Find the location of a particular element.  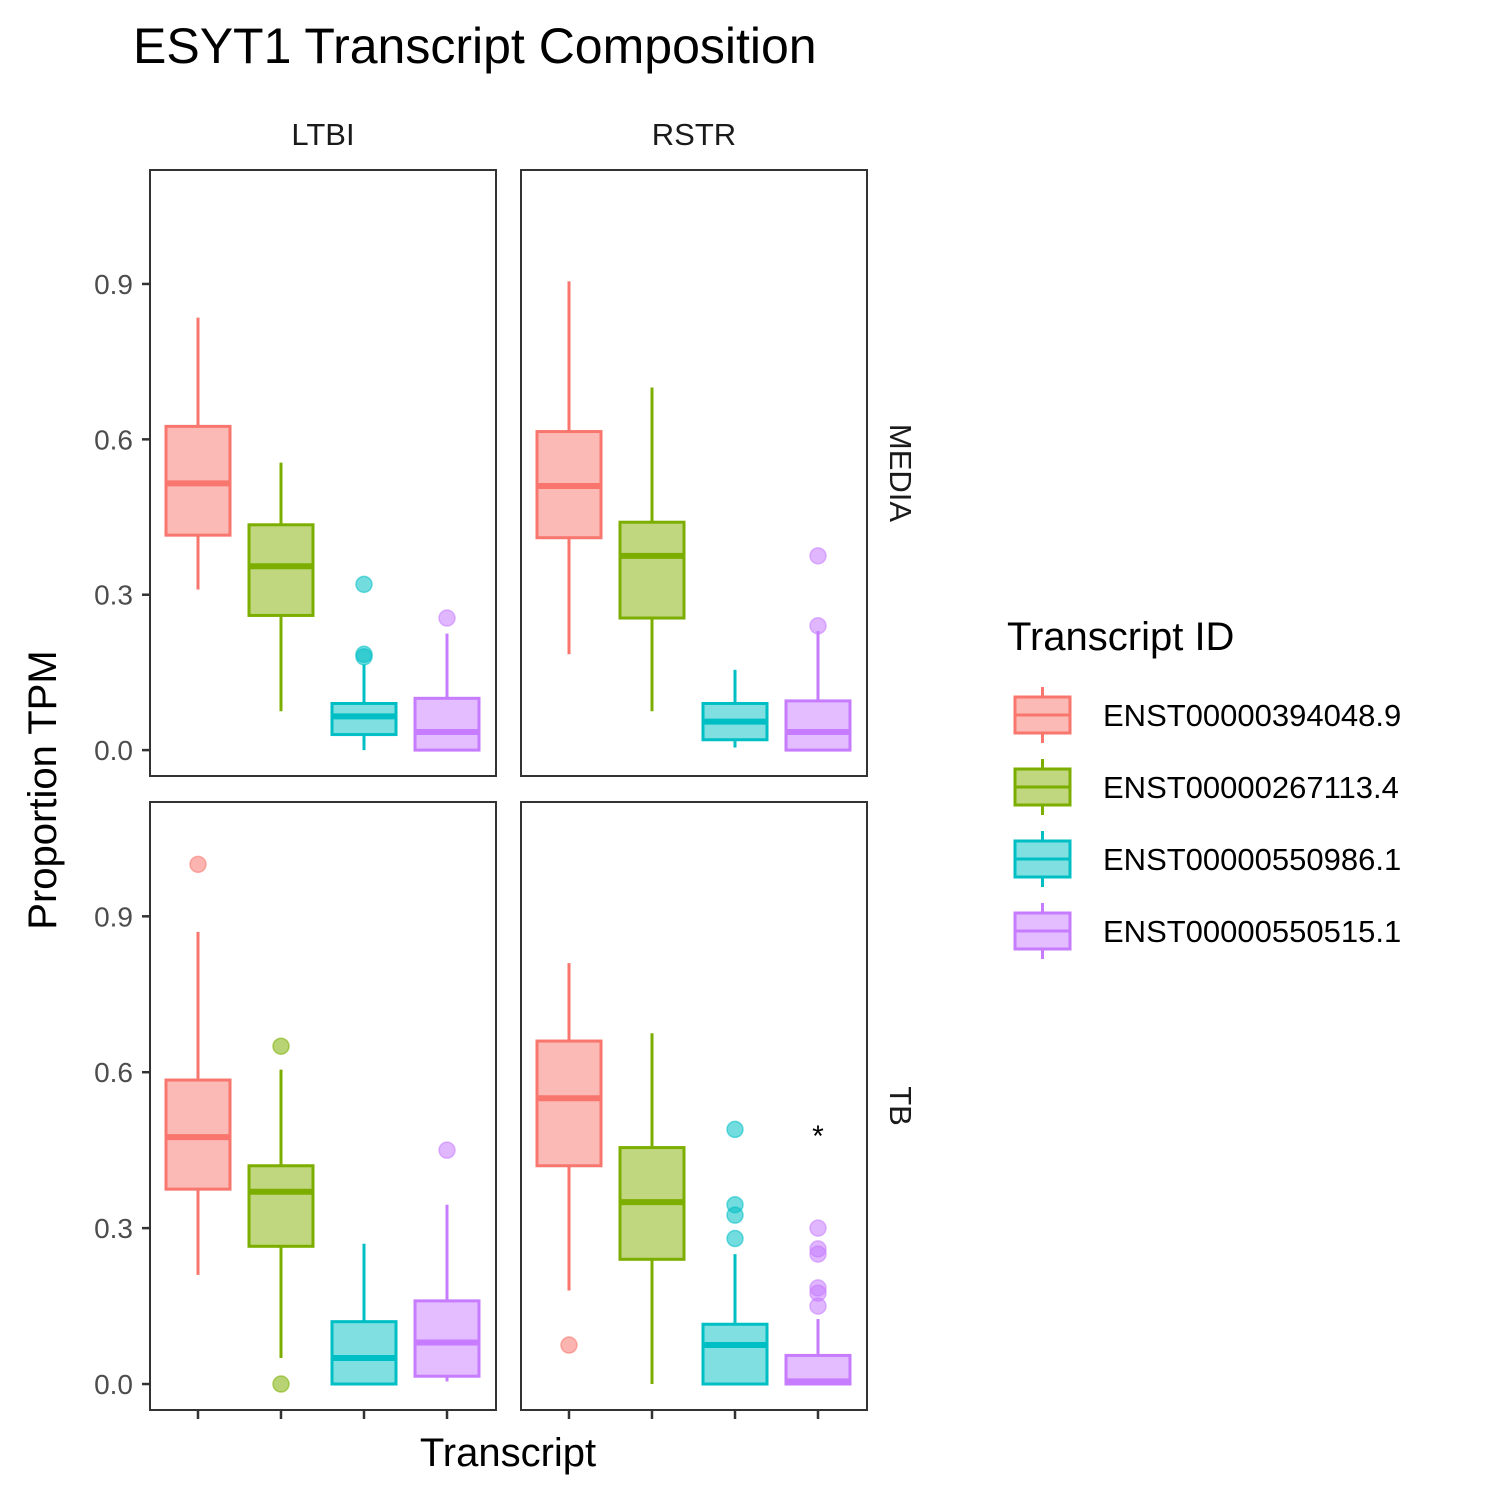

facet-strip-col-rstr: RSTR is located at coordinates (694, 134).